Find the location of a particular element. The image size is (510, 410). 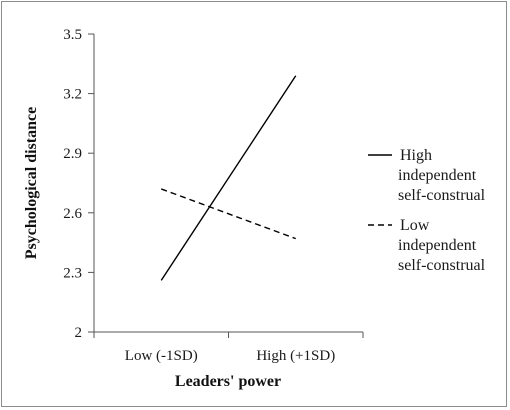

legend-label: Low is located at coordinates (415, 225).